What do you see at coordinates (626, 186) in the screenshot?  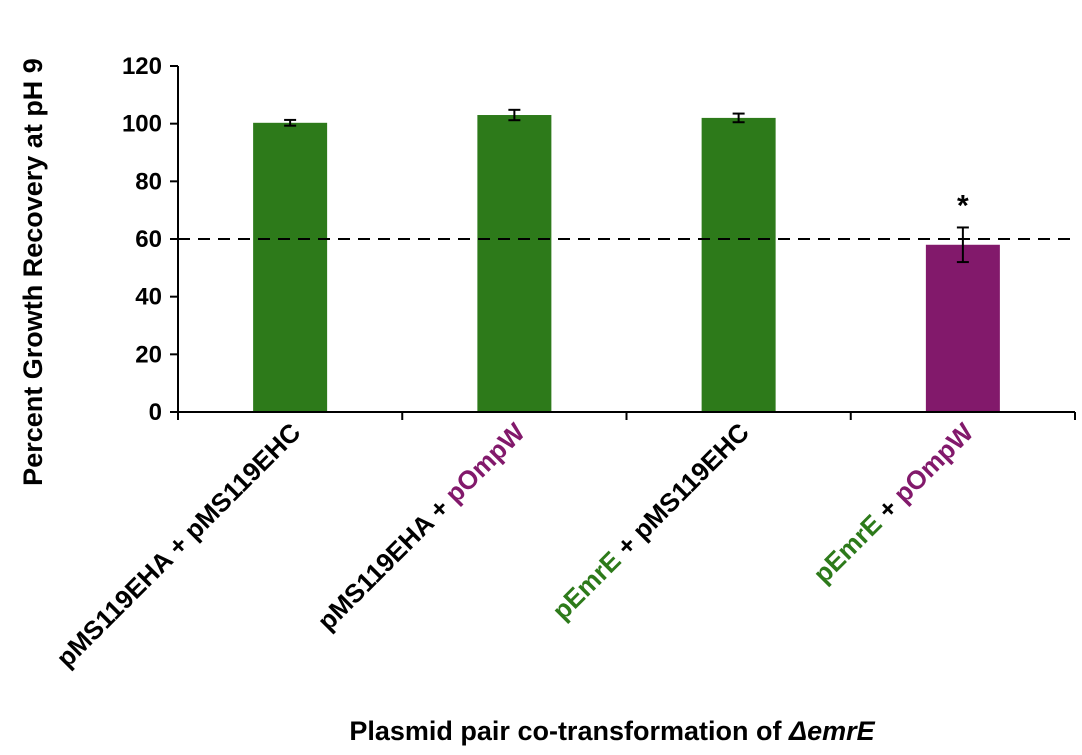 I see `error-bars-group` at bounding box center [626, 186].